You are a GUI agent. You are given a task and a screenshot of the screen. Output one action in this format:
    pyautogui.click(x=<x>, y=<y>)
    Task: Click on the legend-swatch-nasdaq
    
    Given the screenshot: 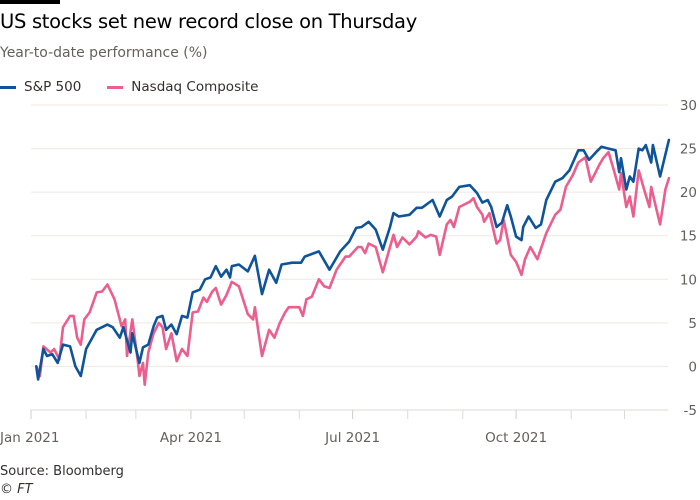 What is the action you would take?
    pyautogui.click(x=115, y=87)
    